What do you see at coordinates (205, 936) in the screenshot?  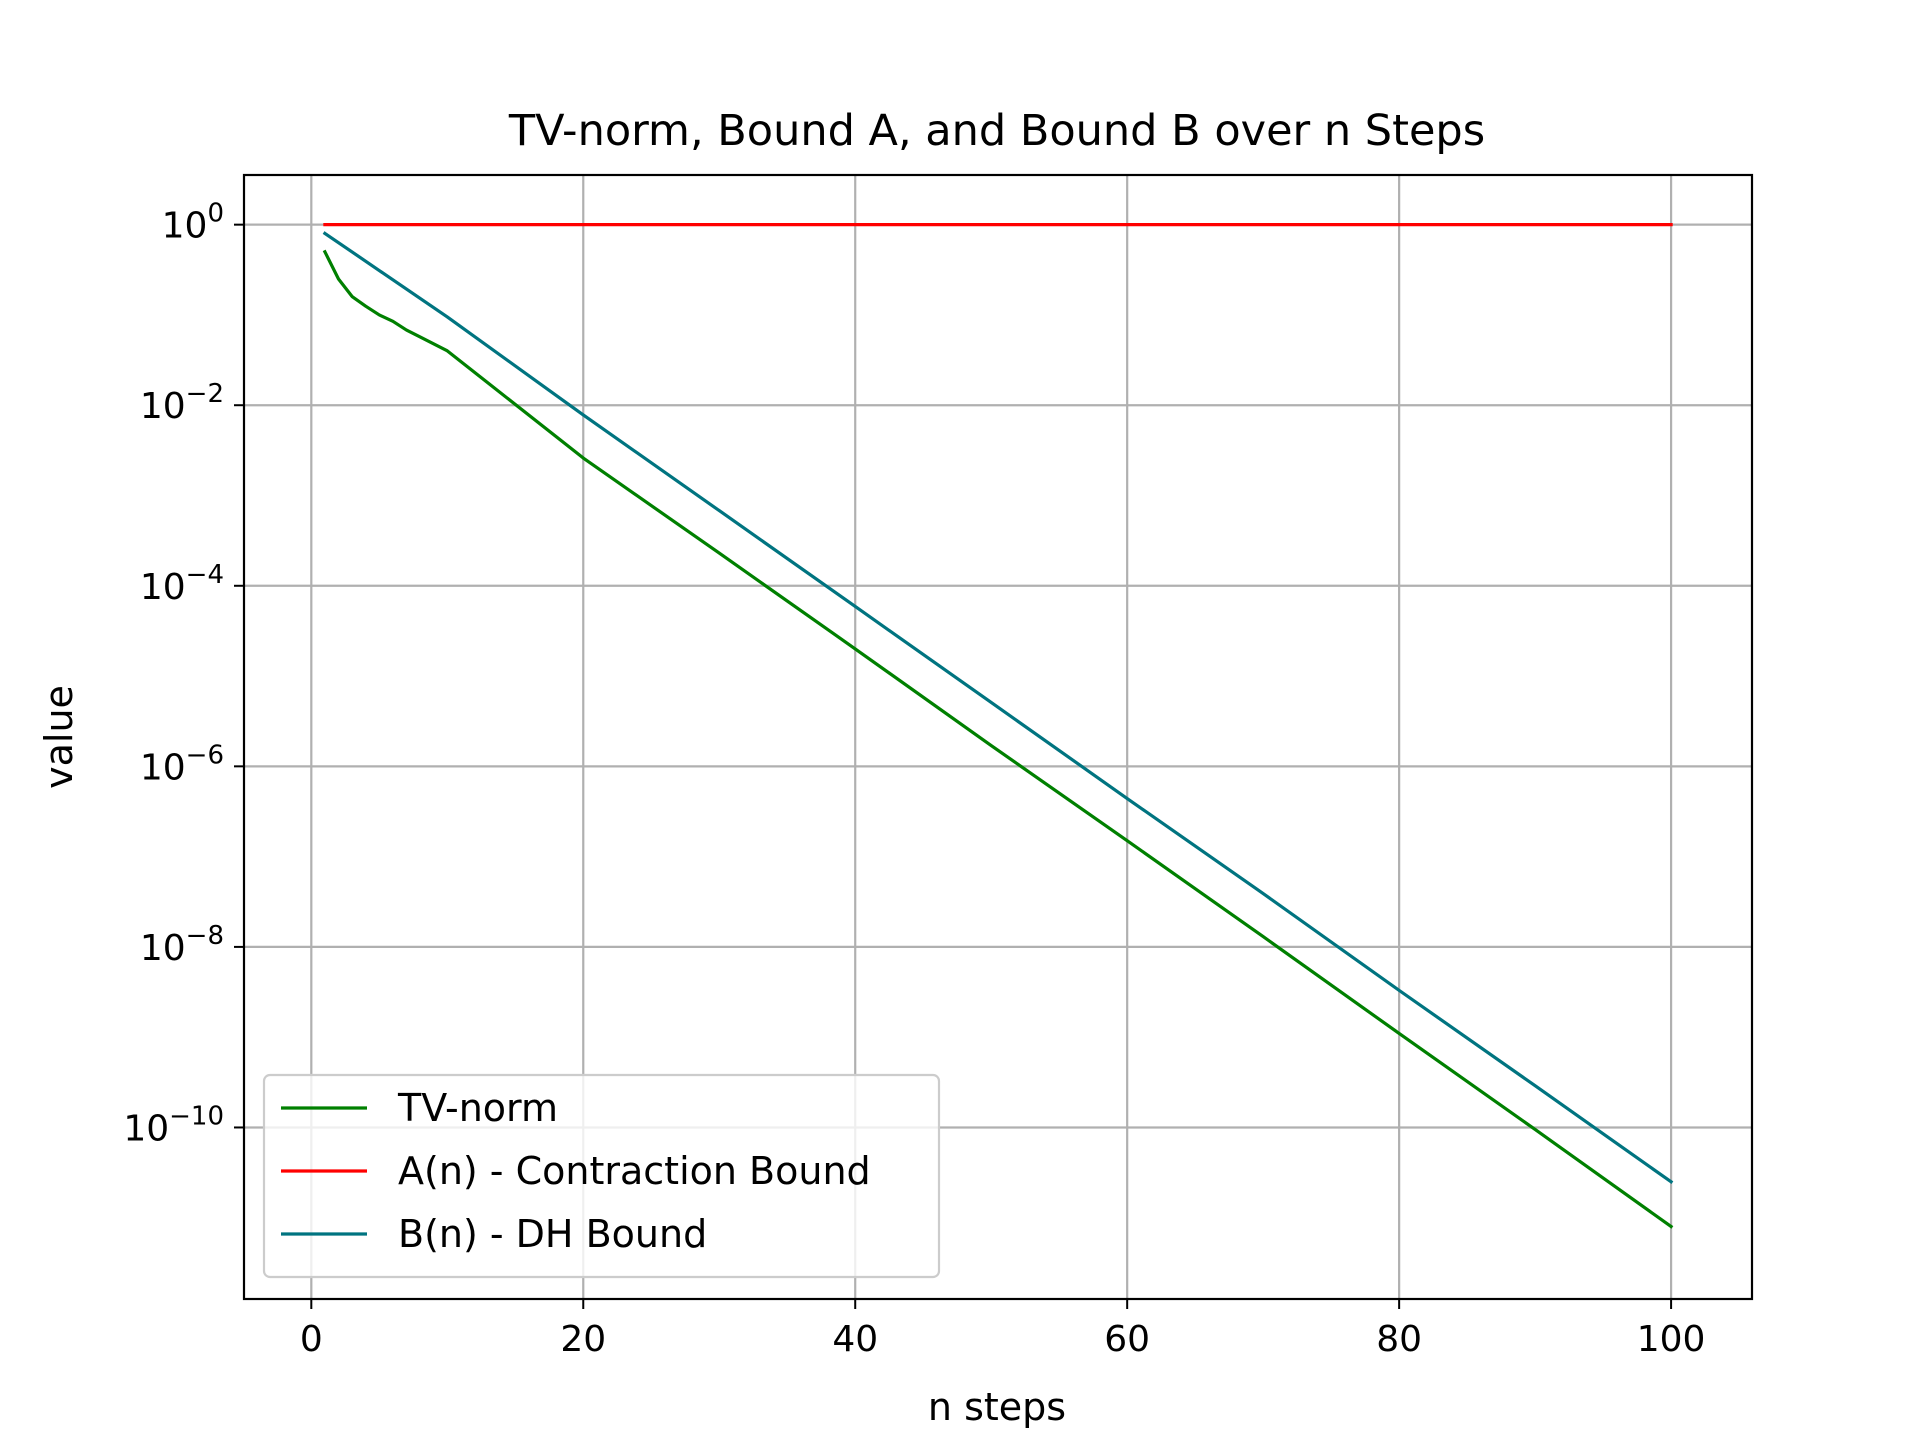 I see `y-tick-exponent: −8` at bounding box center [205, 936].